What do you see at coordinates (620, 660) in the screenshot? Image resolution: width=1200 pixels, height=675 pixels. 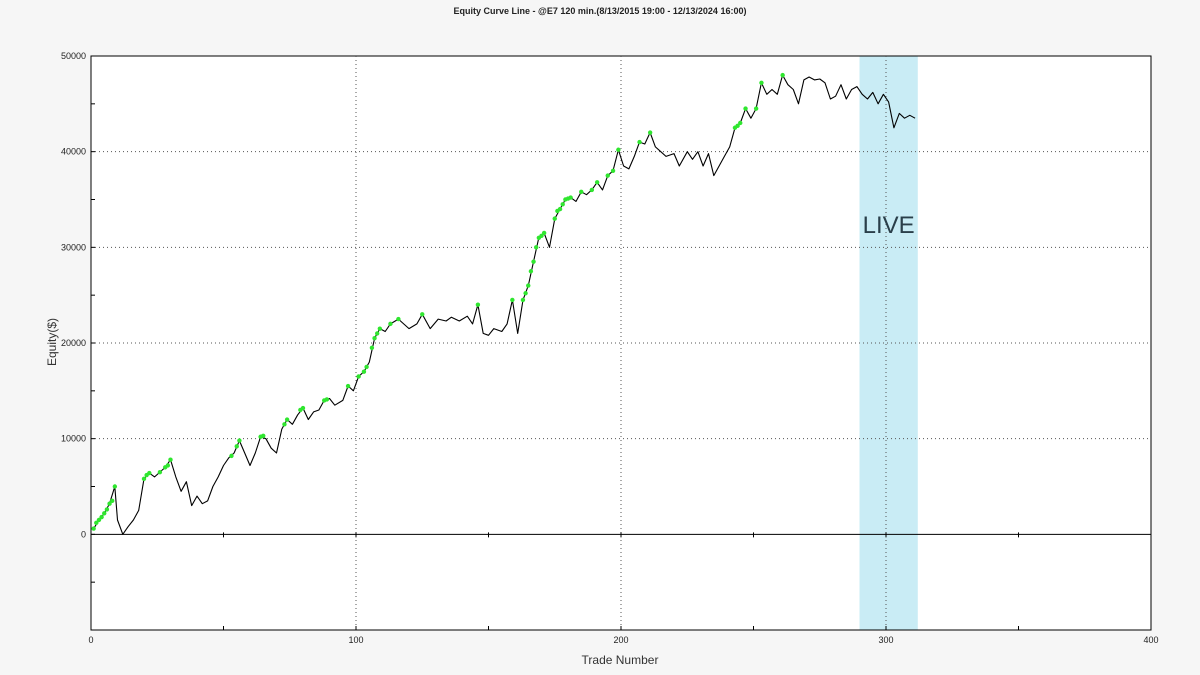 I see `x-axis-label: Trade Number` at bounding box center [620, 660].